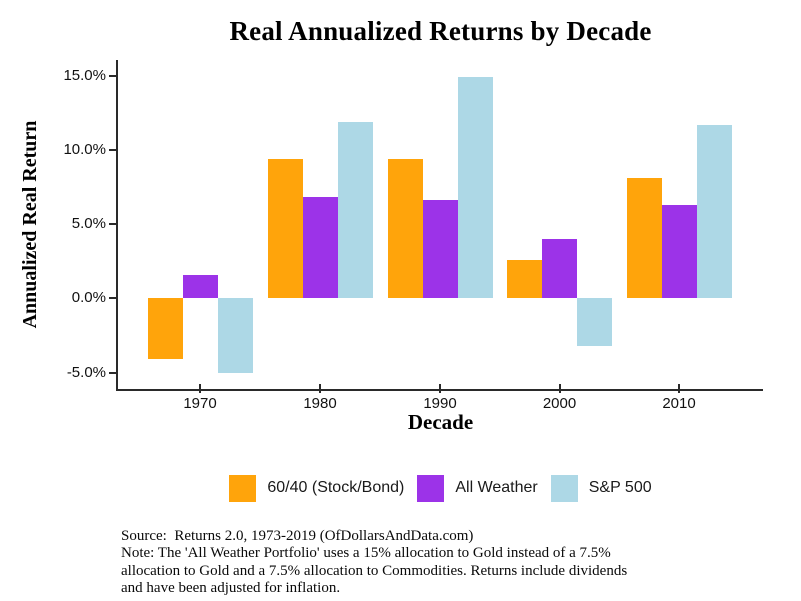 The height and width of the screenshot is (601, 801). Describe the element at coordinates (440, 403) in the screenshot. I see `x-tick-label-1990: 1990` at that location.